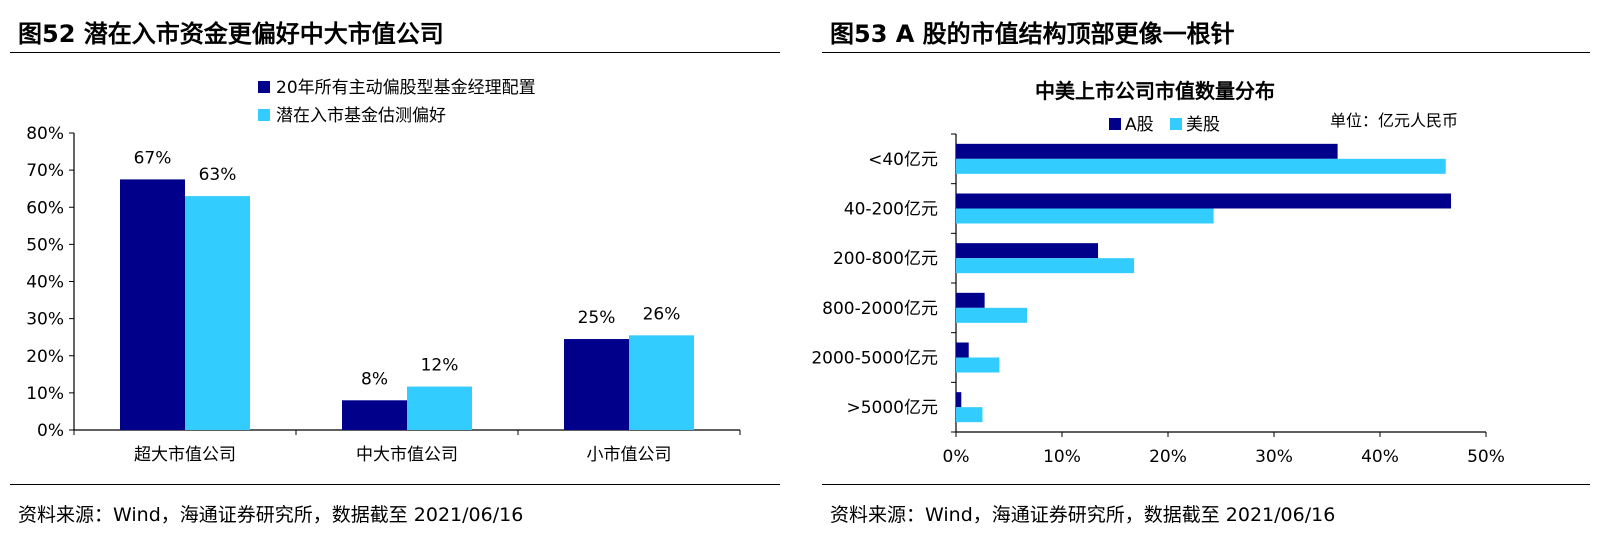 This screenshot has height=540, width=1600. I want to click on chart-title: 中美上市公司市值数量分布, so click(1155, 91).